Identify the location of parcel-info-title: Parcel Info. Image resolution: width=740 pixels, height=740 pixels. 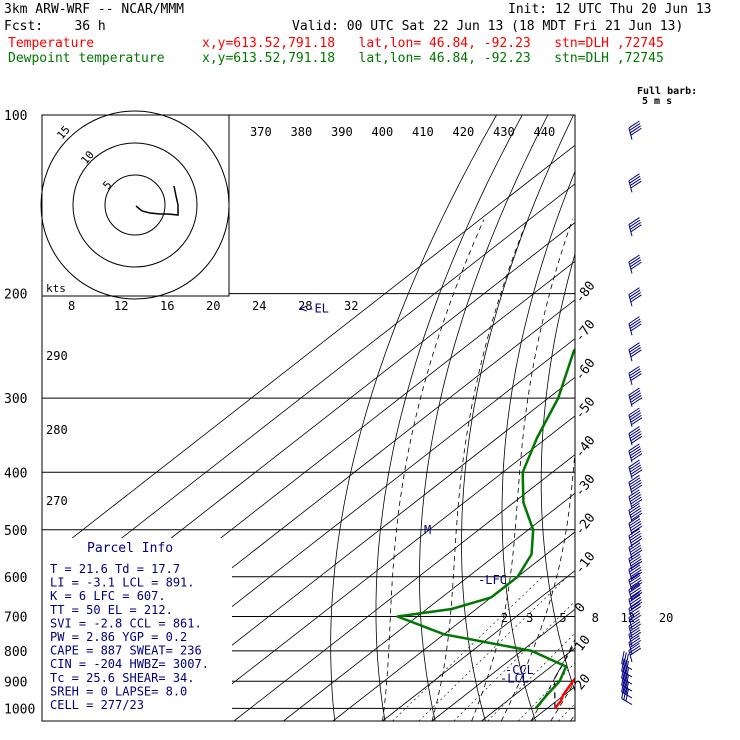
(130, 548).